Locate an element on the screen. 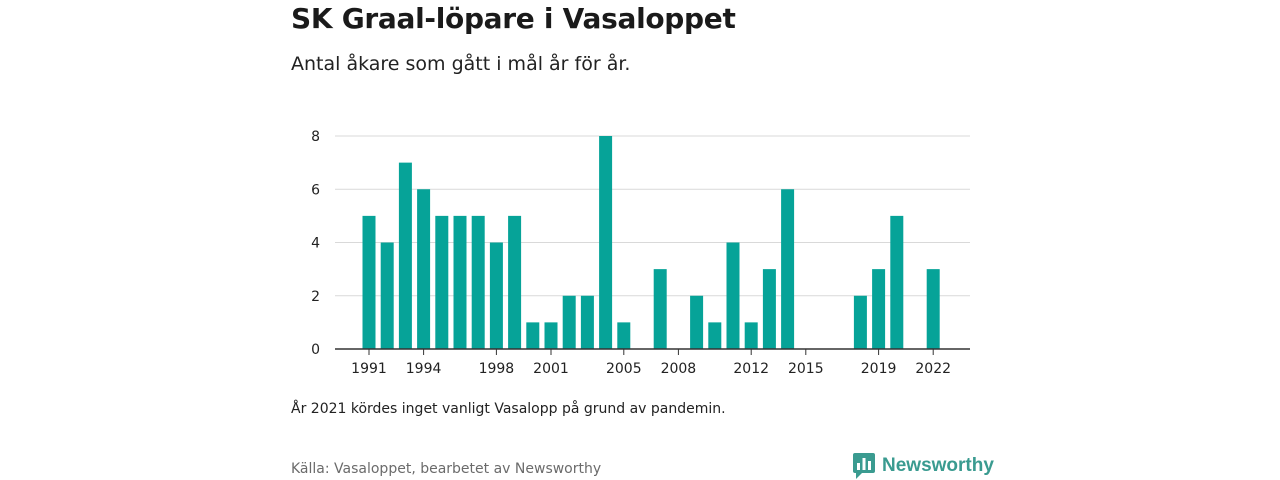 Image resolution: width=1280 pixels, height=480 pixels. bar-2004 is located at coordinates (606, 242).